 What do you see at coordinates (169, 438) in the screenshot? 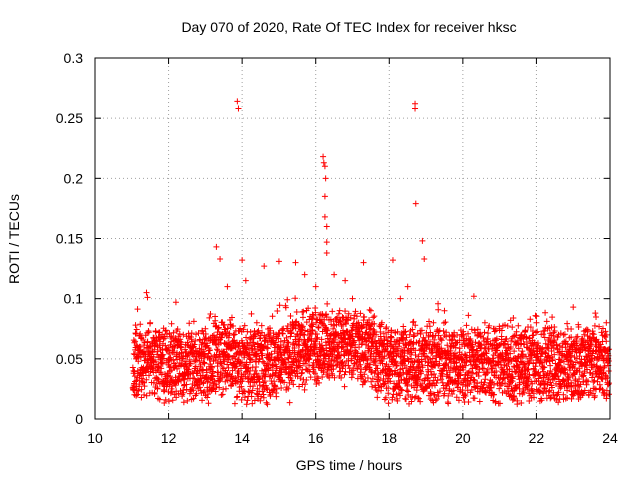
I see `x-tick-label: 12` at bounding box center [169, 438].